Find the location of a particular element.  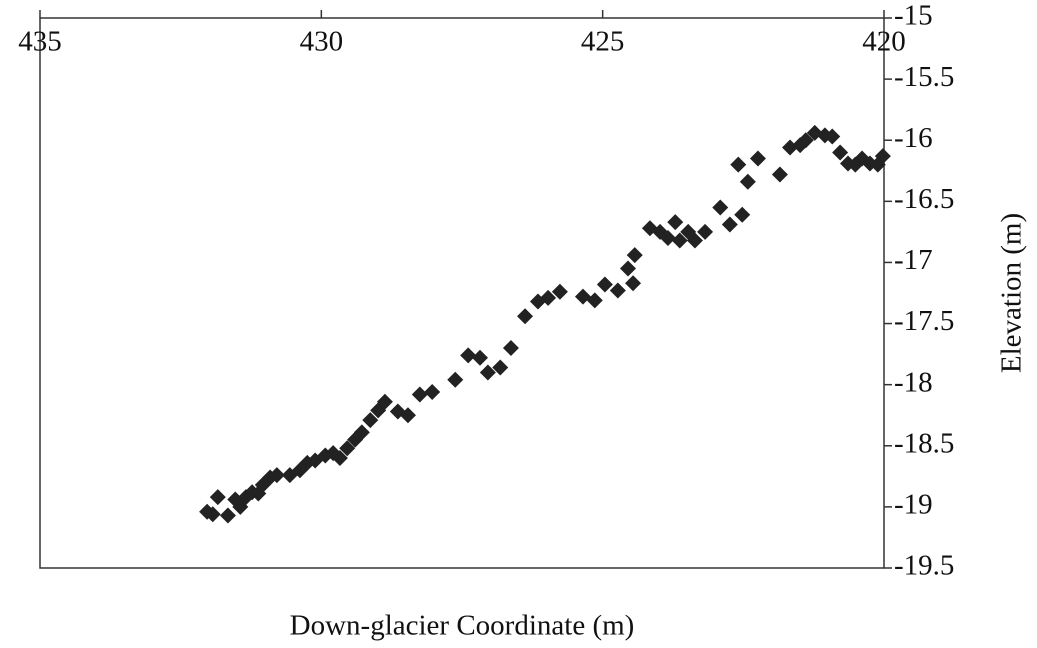

y-tick-label: -17.5 is located at coordinates (924, 321).